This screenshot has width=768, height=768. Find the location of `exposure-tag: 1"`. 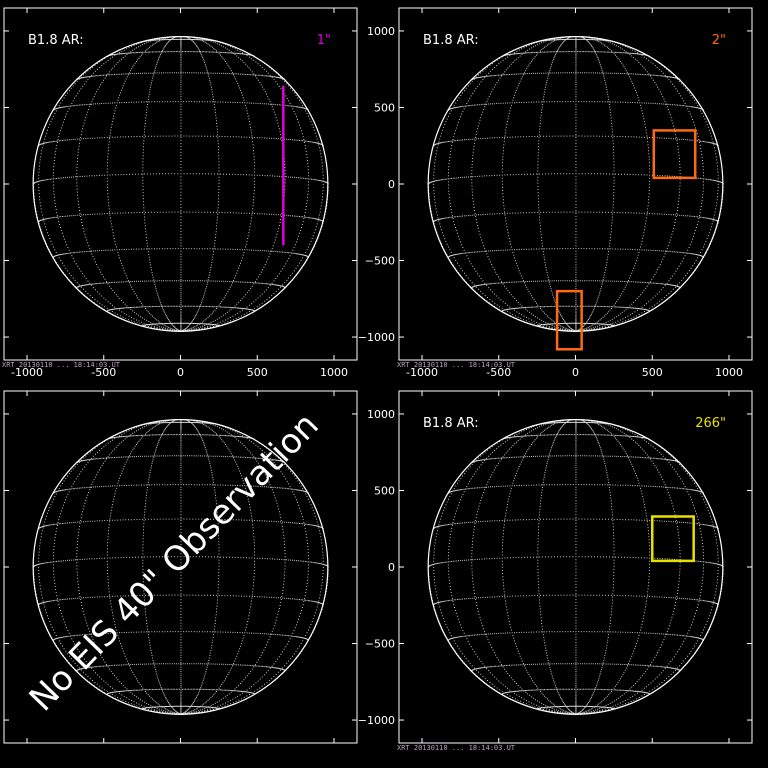

exposure-tag: 1" is located at coordinates (324, 40).